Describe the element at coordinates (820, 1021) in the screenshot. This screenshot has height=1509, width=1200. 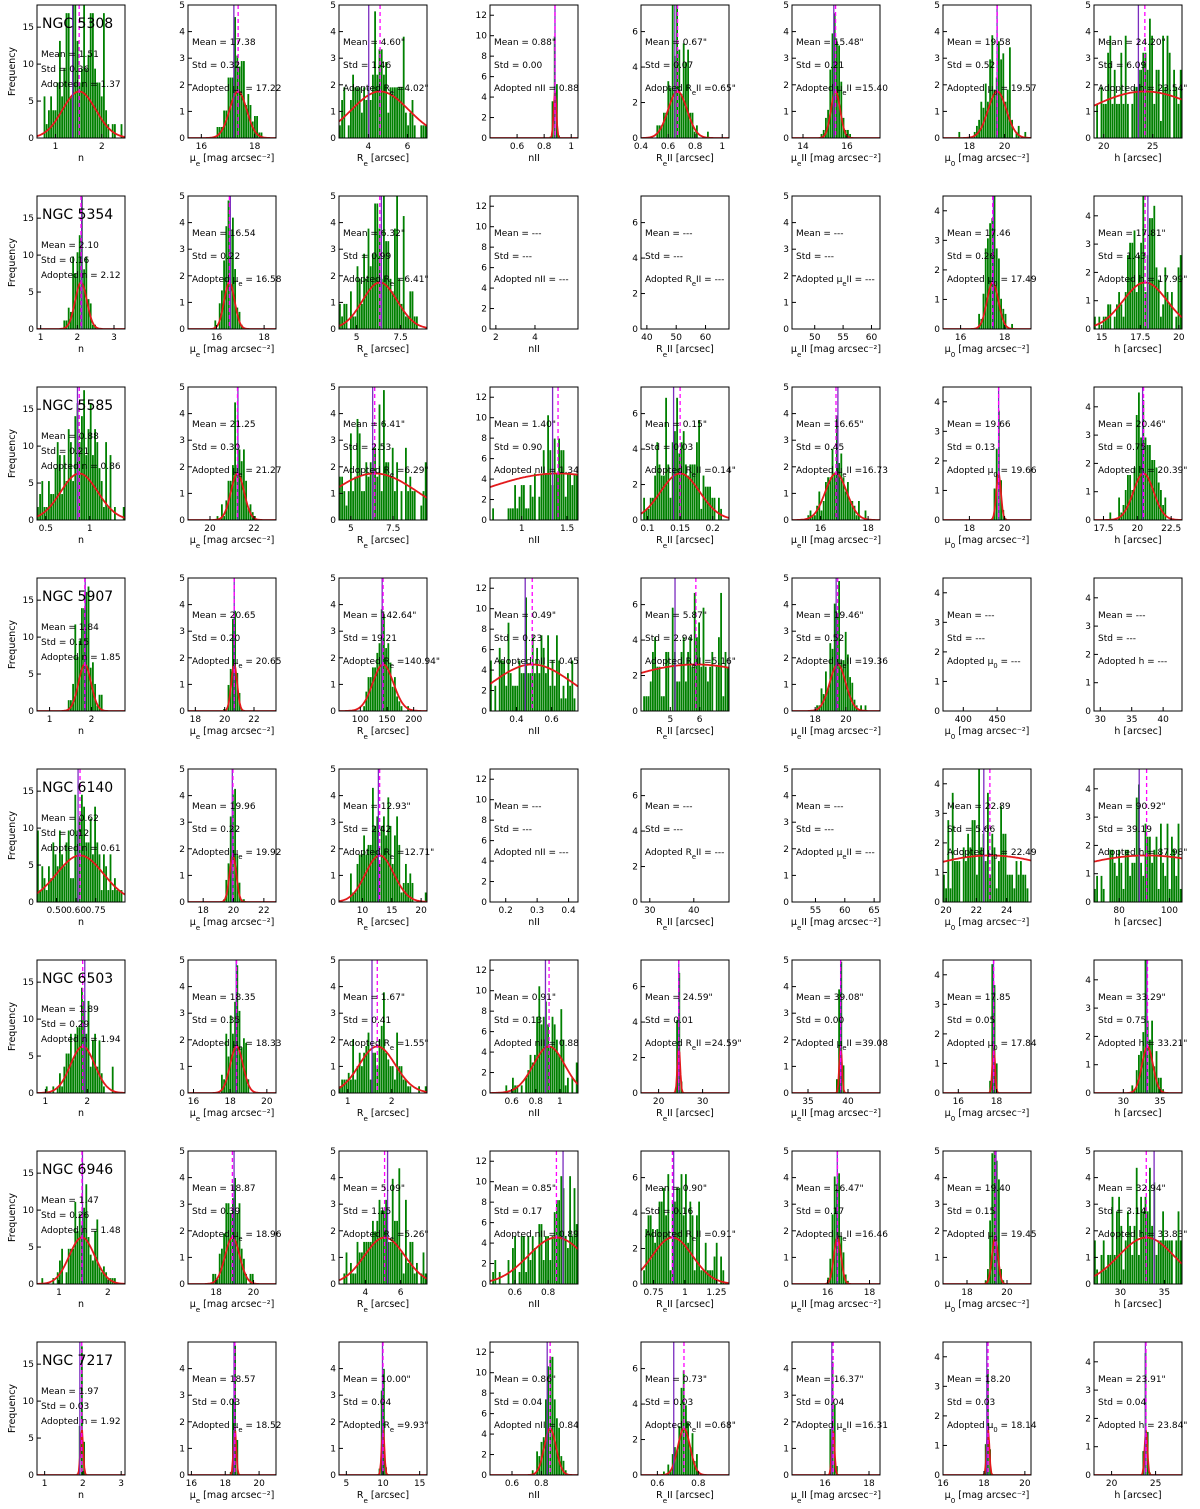
I see `stats-text: Std = 0.00` at that location.